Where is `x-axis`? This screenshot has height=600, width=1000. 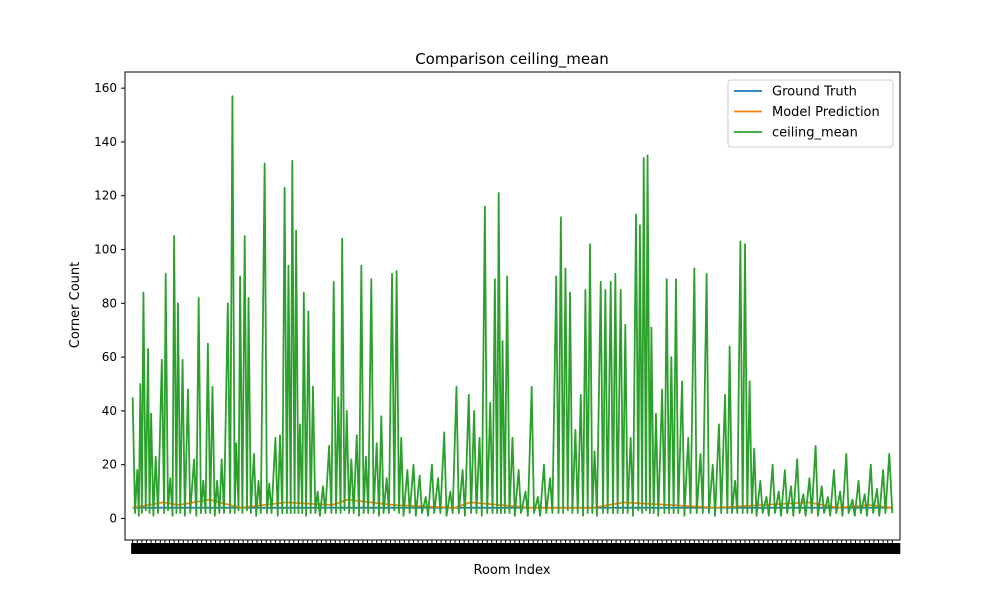 x-axis is located at coordinates (516, 547).